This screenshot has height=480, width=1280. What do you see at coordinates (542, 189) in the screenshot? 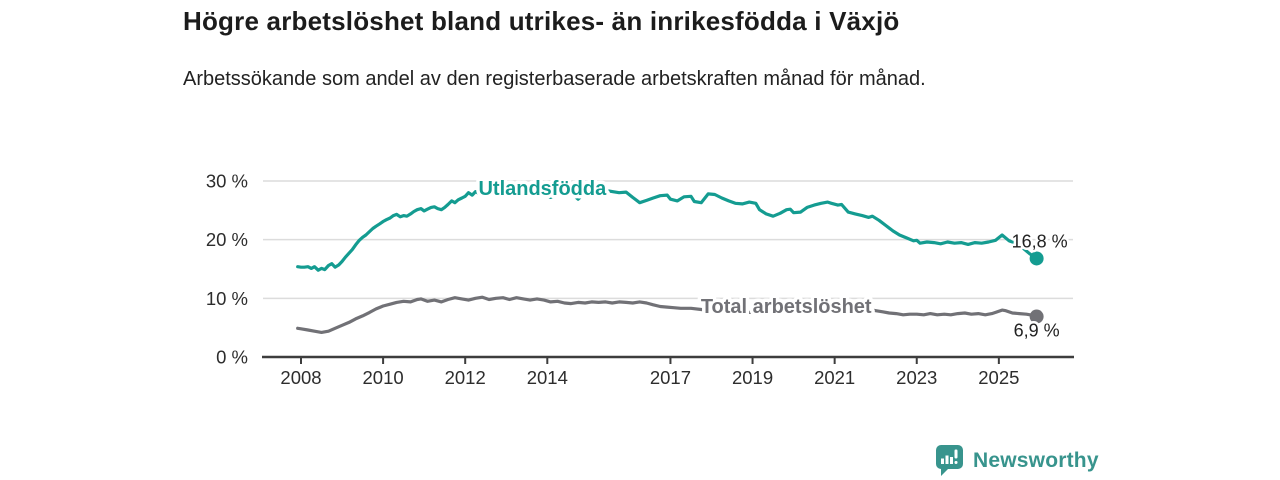
I see `series-inline-label: Utlandsfödda` at bounding box center [542, 189].